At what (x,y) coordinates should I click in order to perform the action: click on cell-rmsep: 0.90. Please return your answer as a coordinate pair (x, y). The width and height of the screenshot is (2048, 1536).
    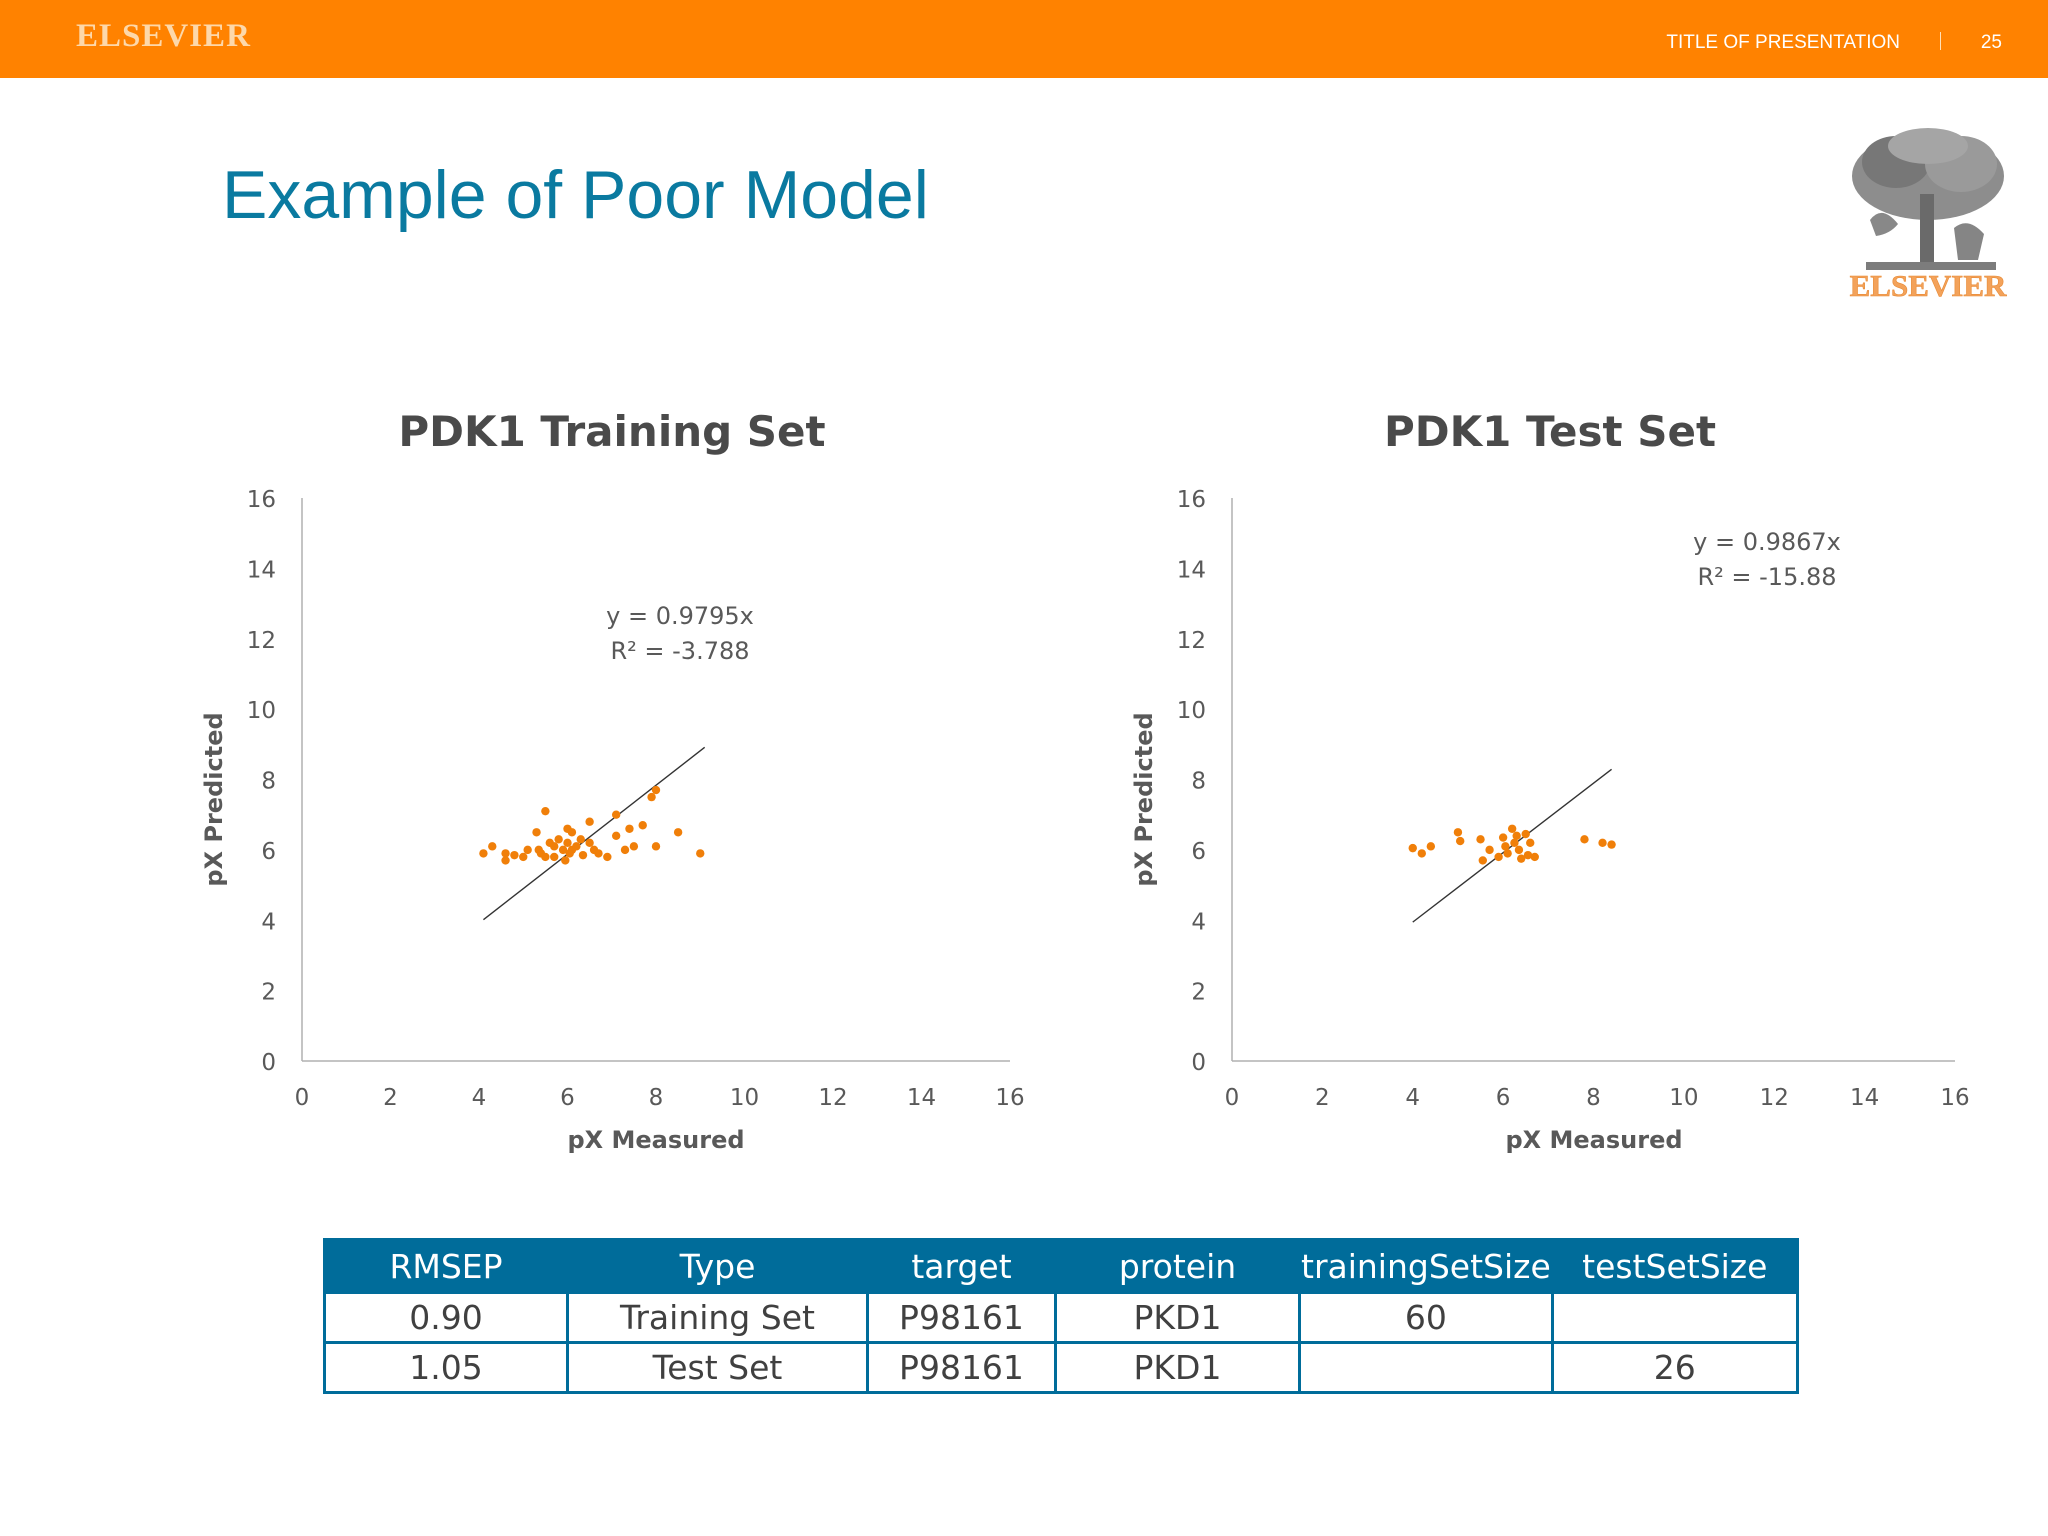
    Looking at the image, I should click on (446, 1317).